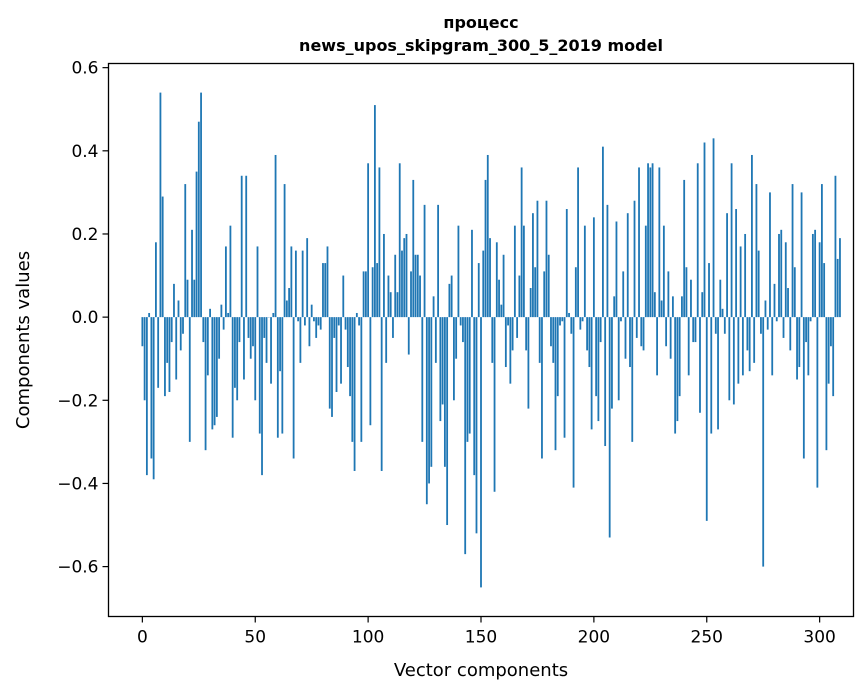 Image resolution: width=867 pixels, height=696 pixels. Describe the element at coordinates (707, 638) in the screenshot. I see `x-tick-label: 250` at that location.